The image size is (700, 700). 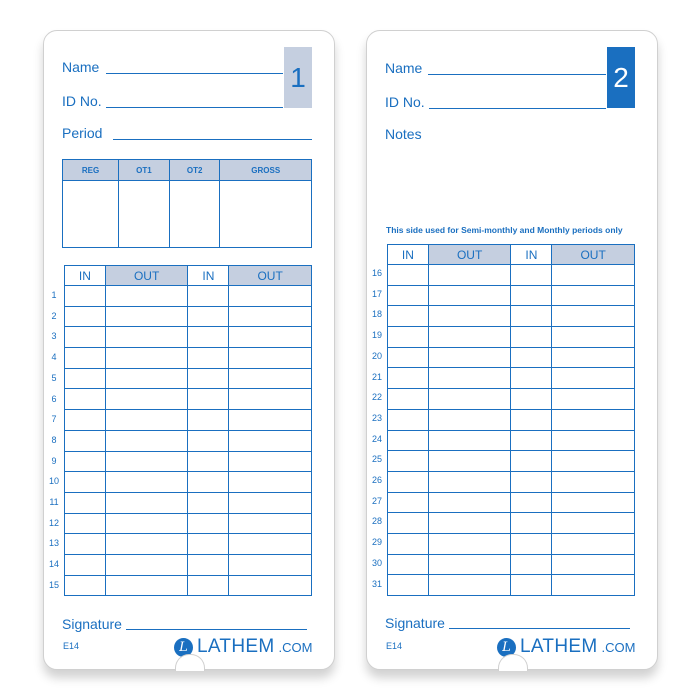 What do you see at coordinates (90, 214) in the screenshot?
I see `reg-cell` at bounding box center [90, 214].